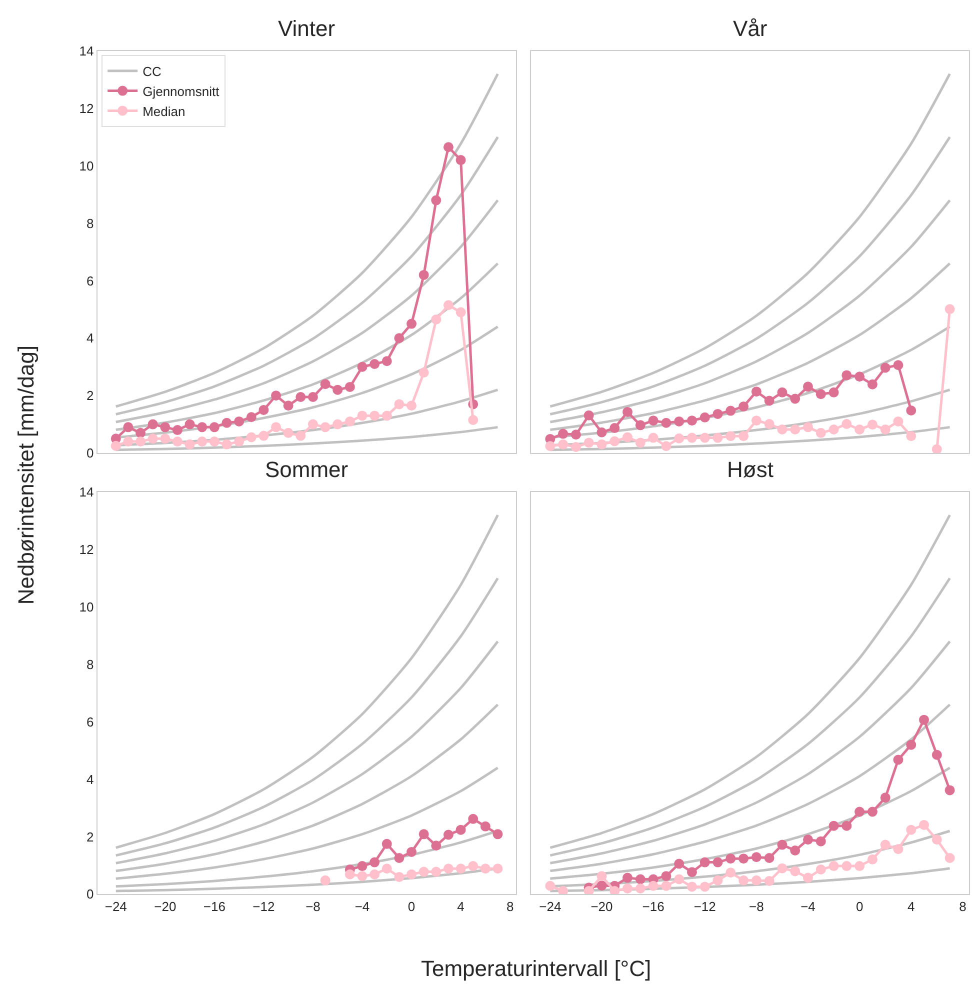  I want to click on x-tick-label: −12, so click(263, 906).